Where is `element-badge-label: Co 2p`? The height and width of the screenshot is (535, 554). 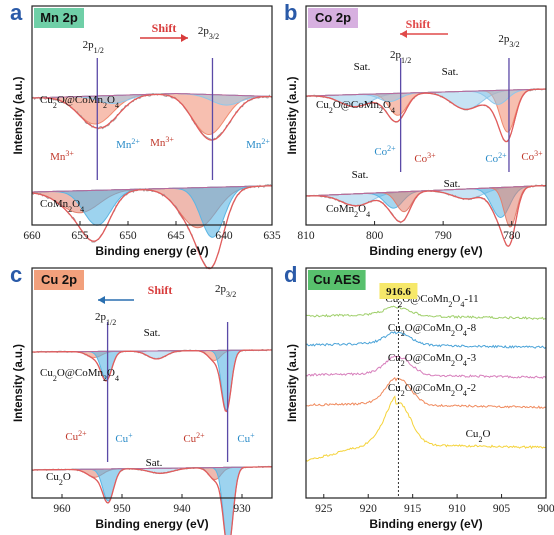 element-badge-label: Co 2p is located at coordinates (333, 17).